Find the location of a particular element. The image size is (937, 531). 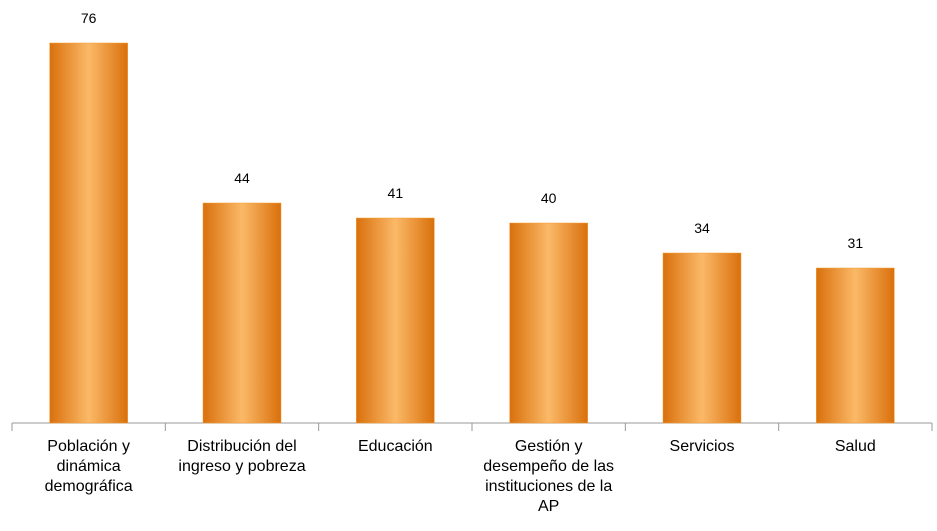

x-tick-label: Salud is located at coordinates (855, 446).